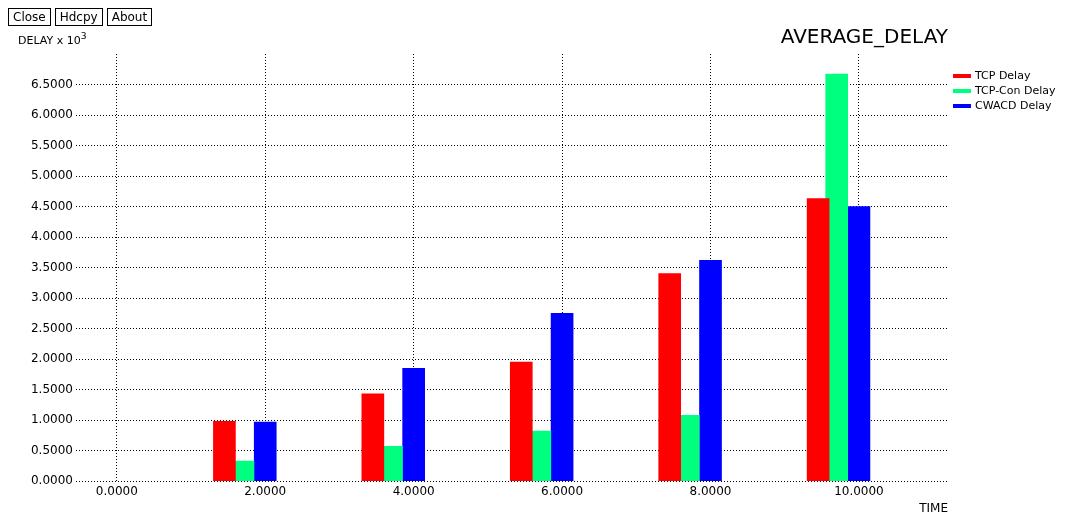  Describe the element at coordinates (51, 205) in the screenshot. I see `y-tick-label: 4.5000` at that location.